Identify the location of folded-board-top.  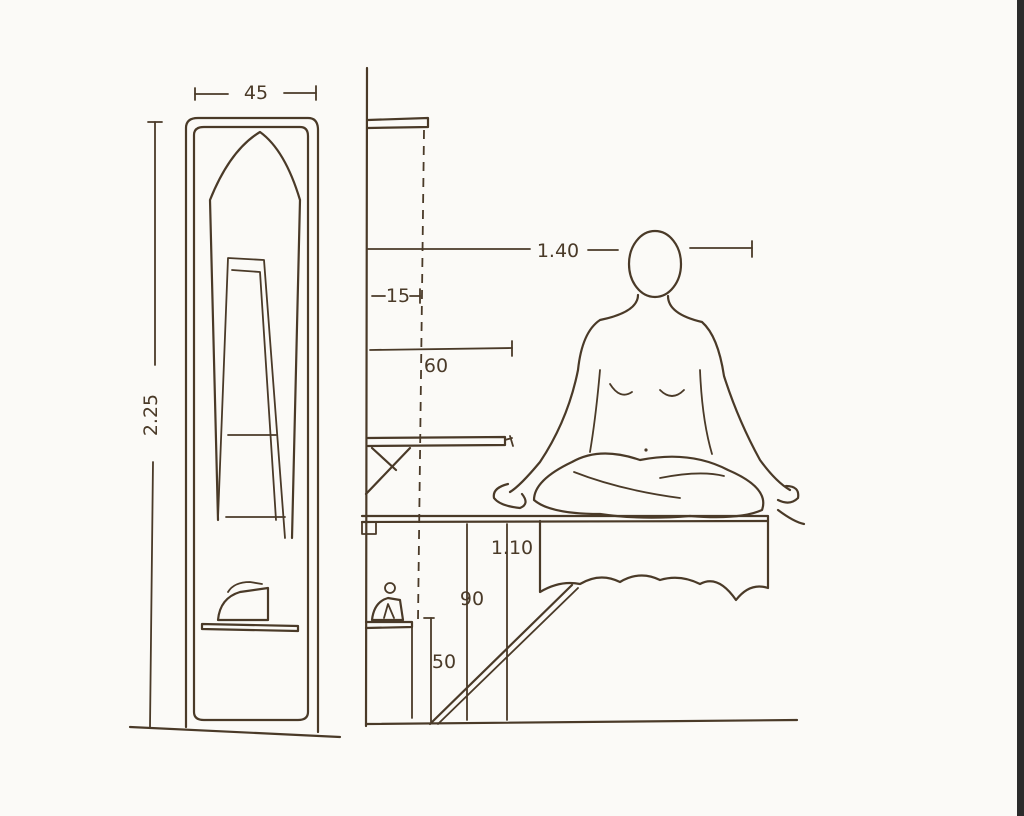
(436, 441).